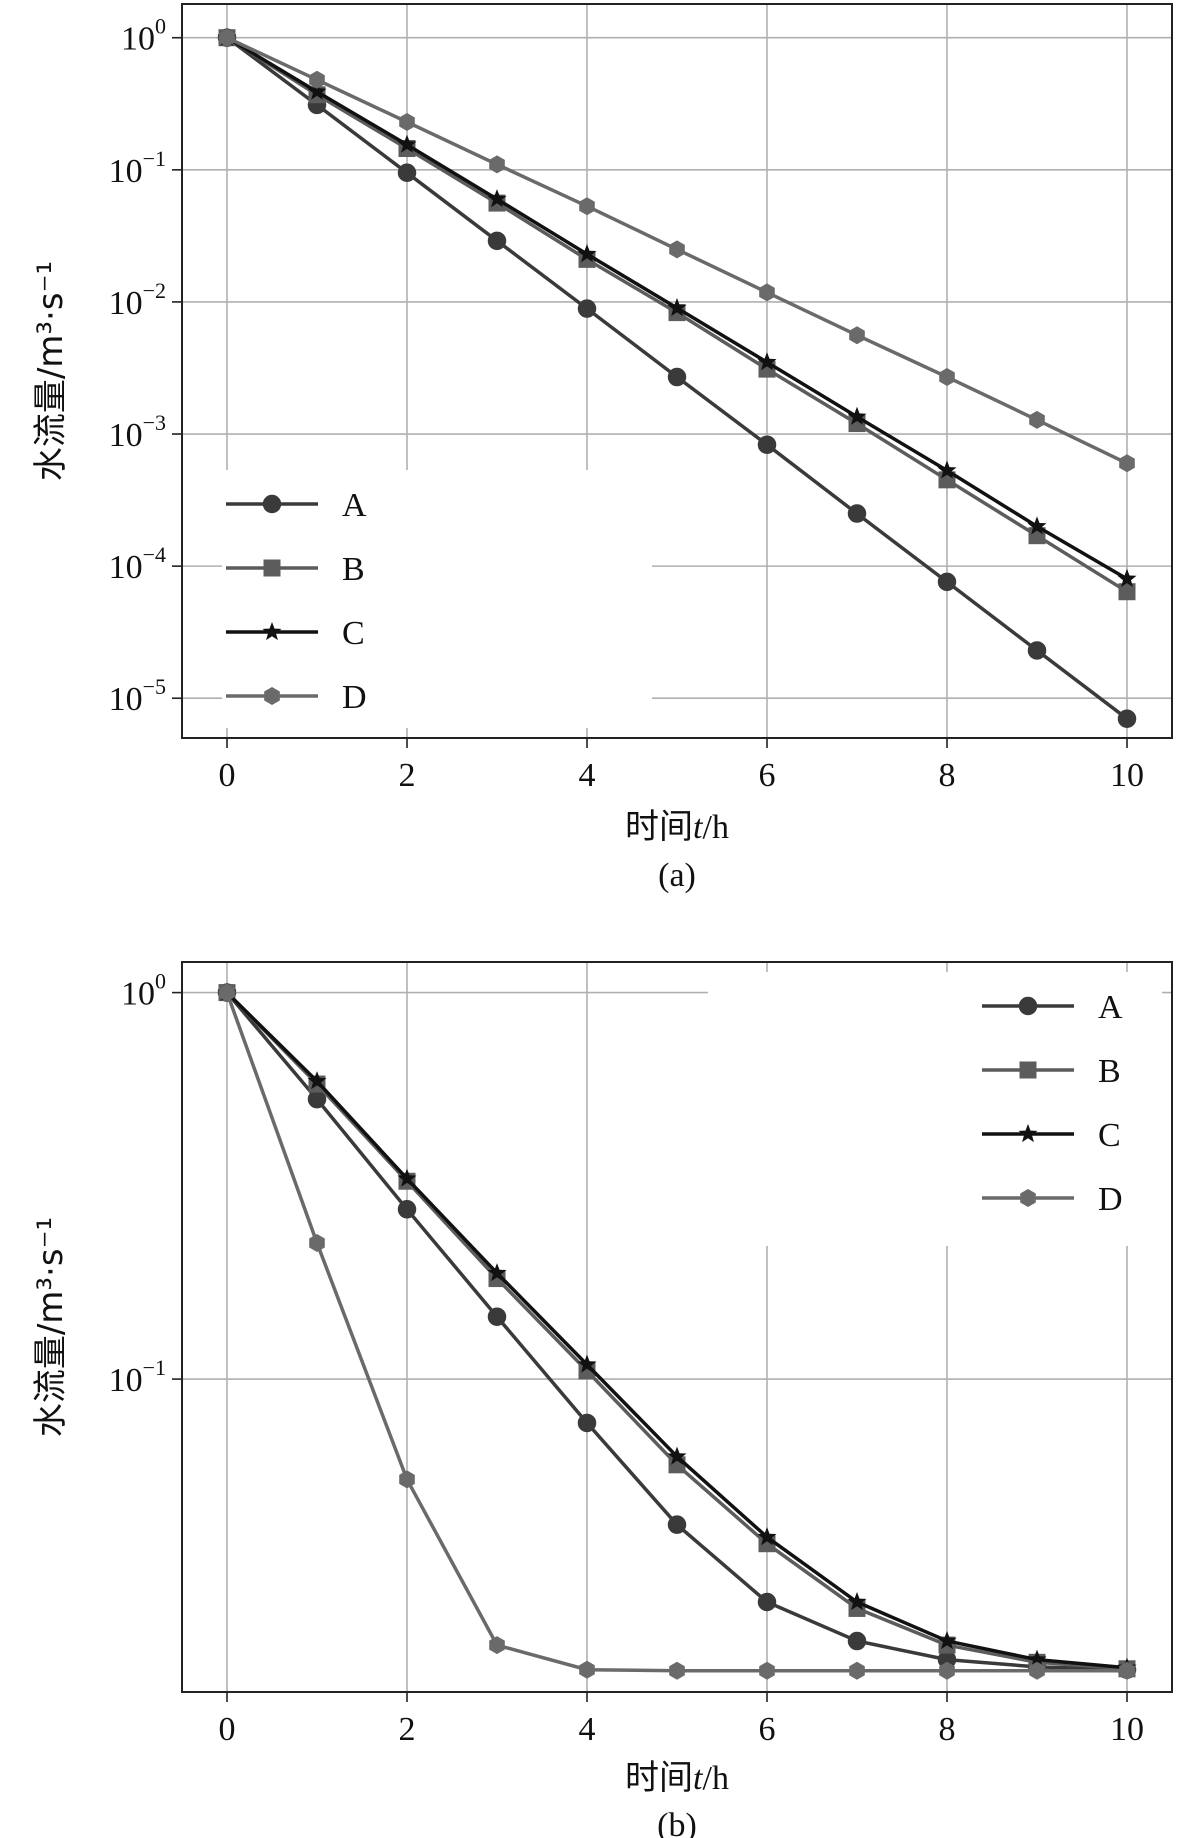  What do you see at coordinates (137, 564) in the screenshot?
I see `y-tick-label: 10⁻⁴` at bounding box center [137, 564].